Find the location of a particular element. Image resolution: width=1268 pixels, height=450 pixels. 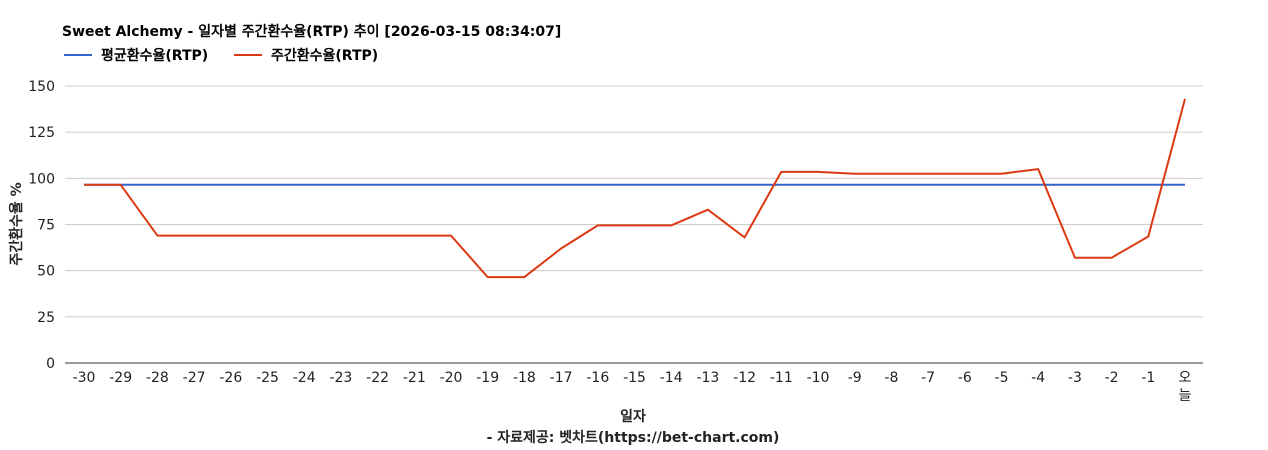

x-tick-label: -18 is located at coordinates (524, 378).